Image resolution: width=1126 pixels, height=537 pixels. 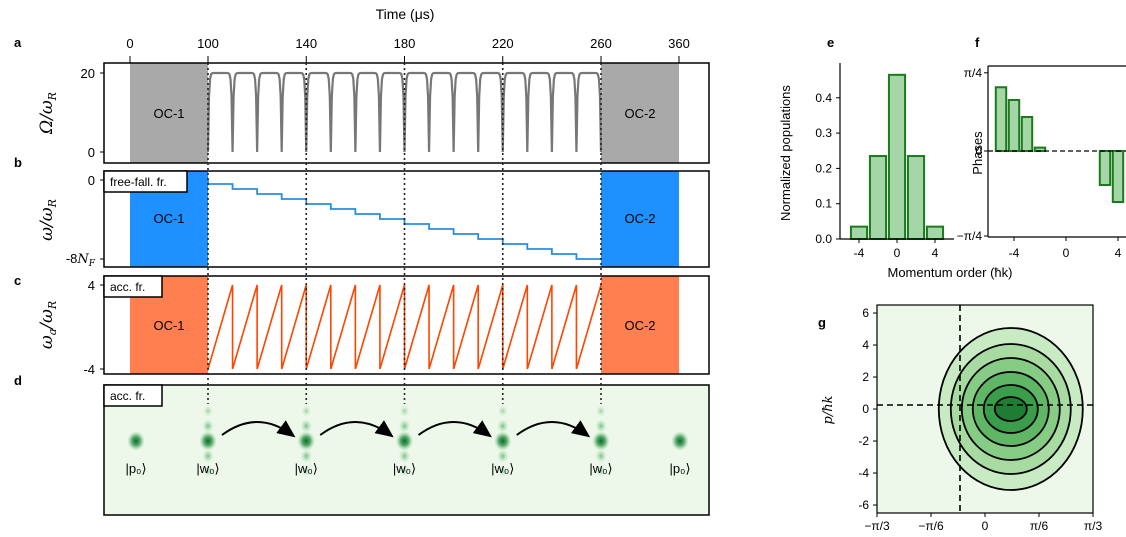 What do you see at coordinates (679, 43) in the screenshot?
I see `time-tick-label: 360` at bounding box center [679, 43].